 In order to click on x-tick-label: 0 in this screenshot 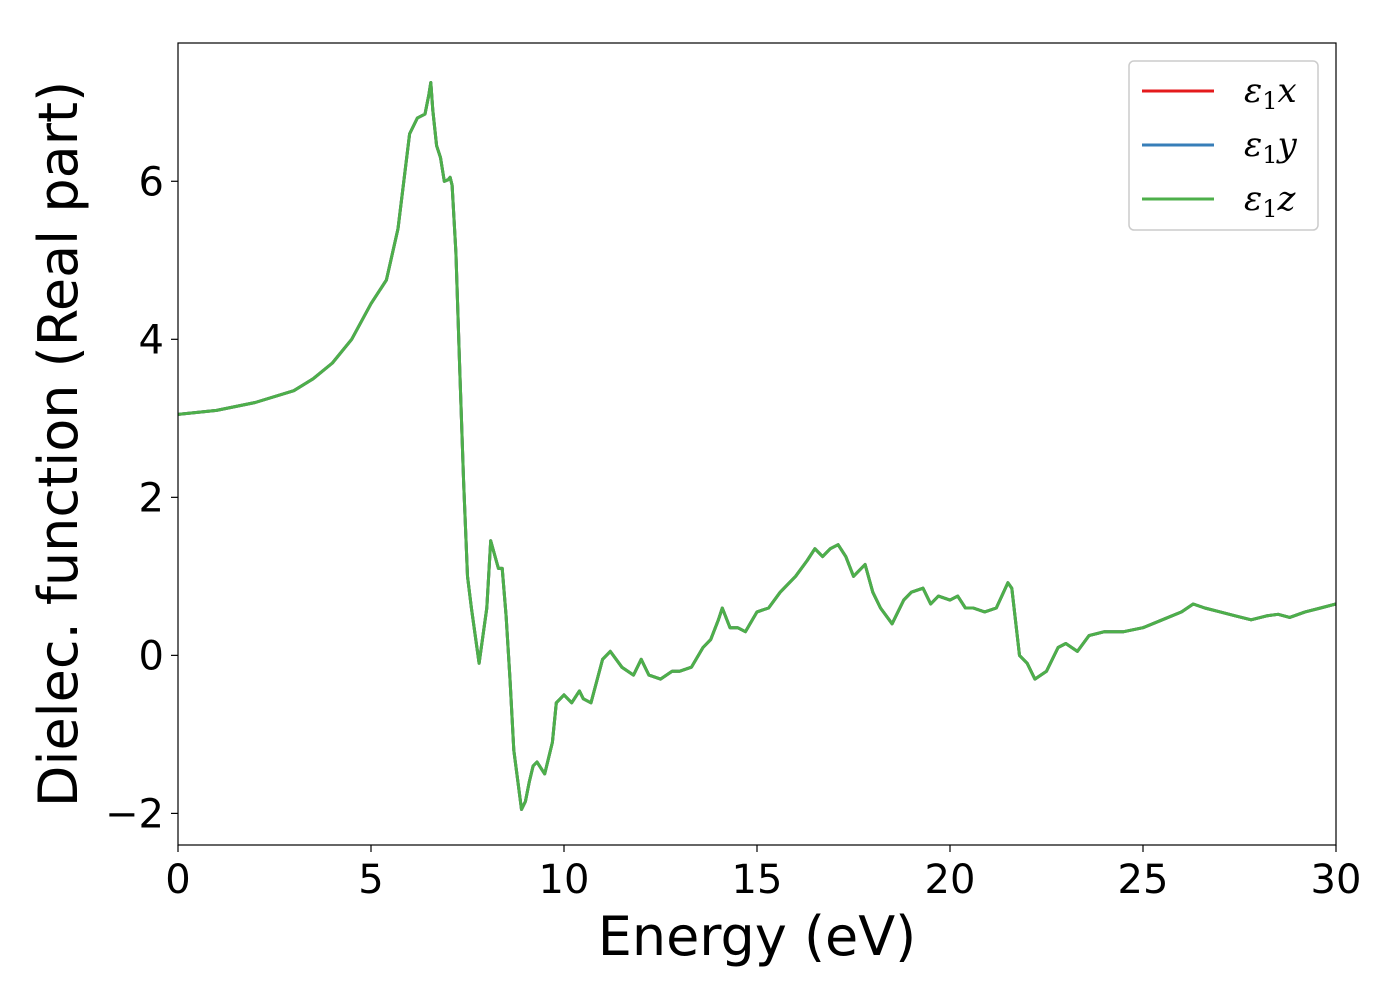, I will do `click(177, 880)`.